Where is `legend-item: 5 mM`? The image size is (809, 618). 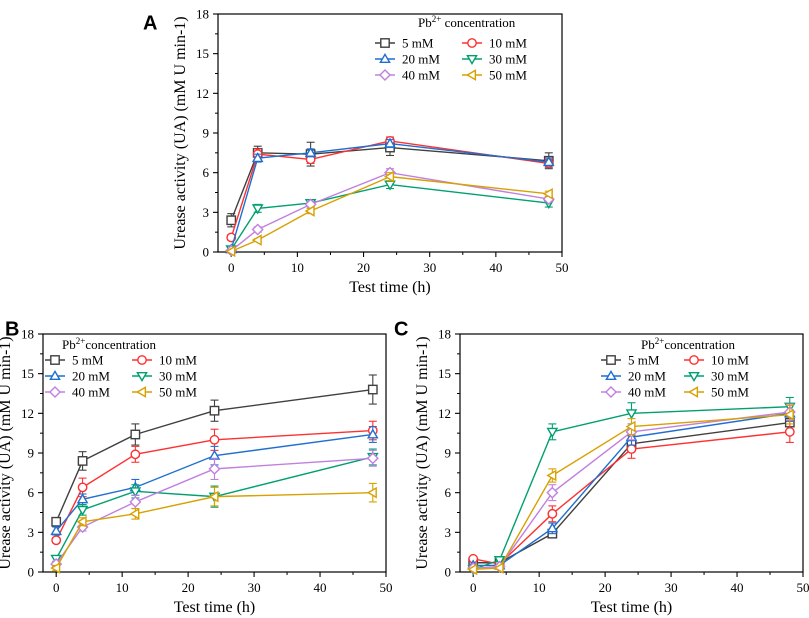
legend-item: 5 mM is located at coordinates (404, 43).